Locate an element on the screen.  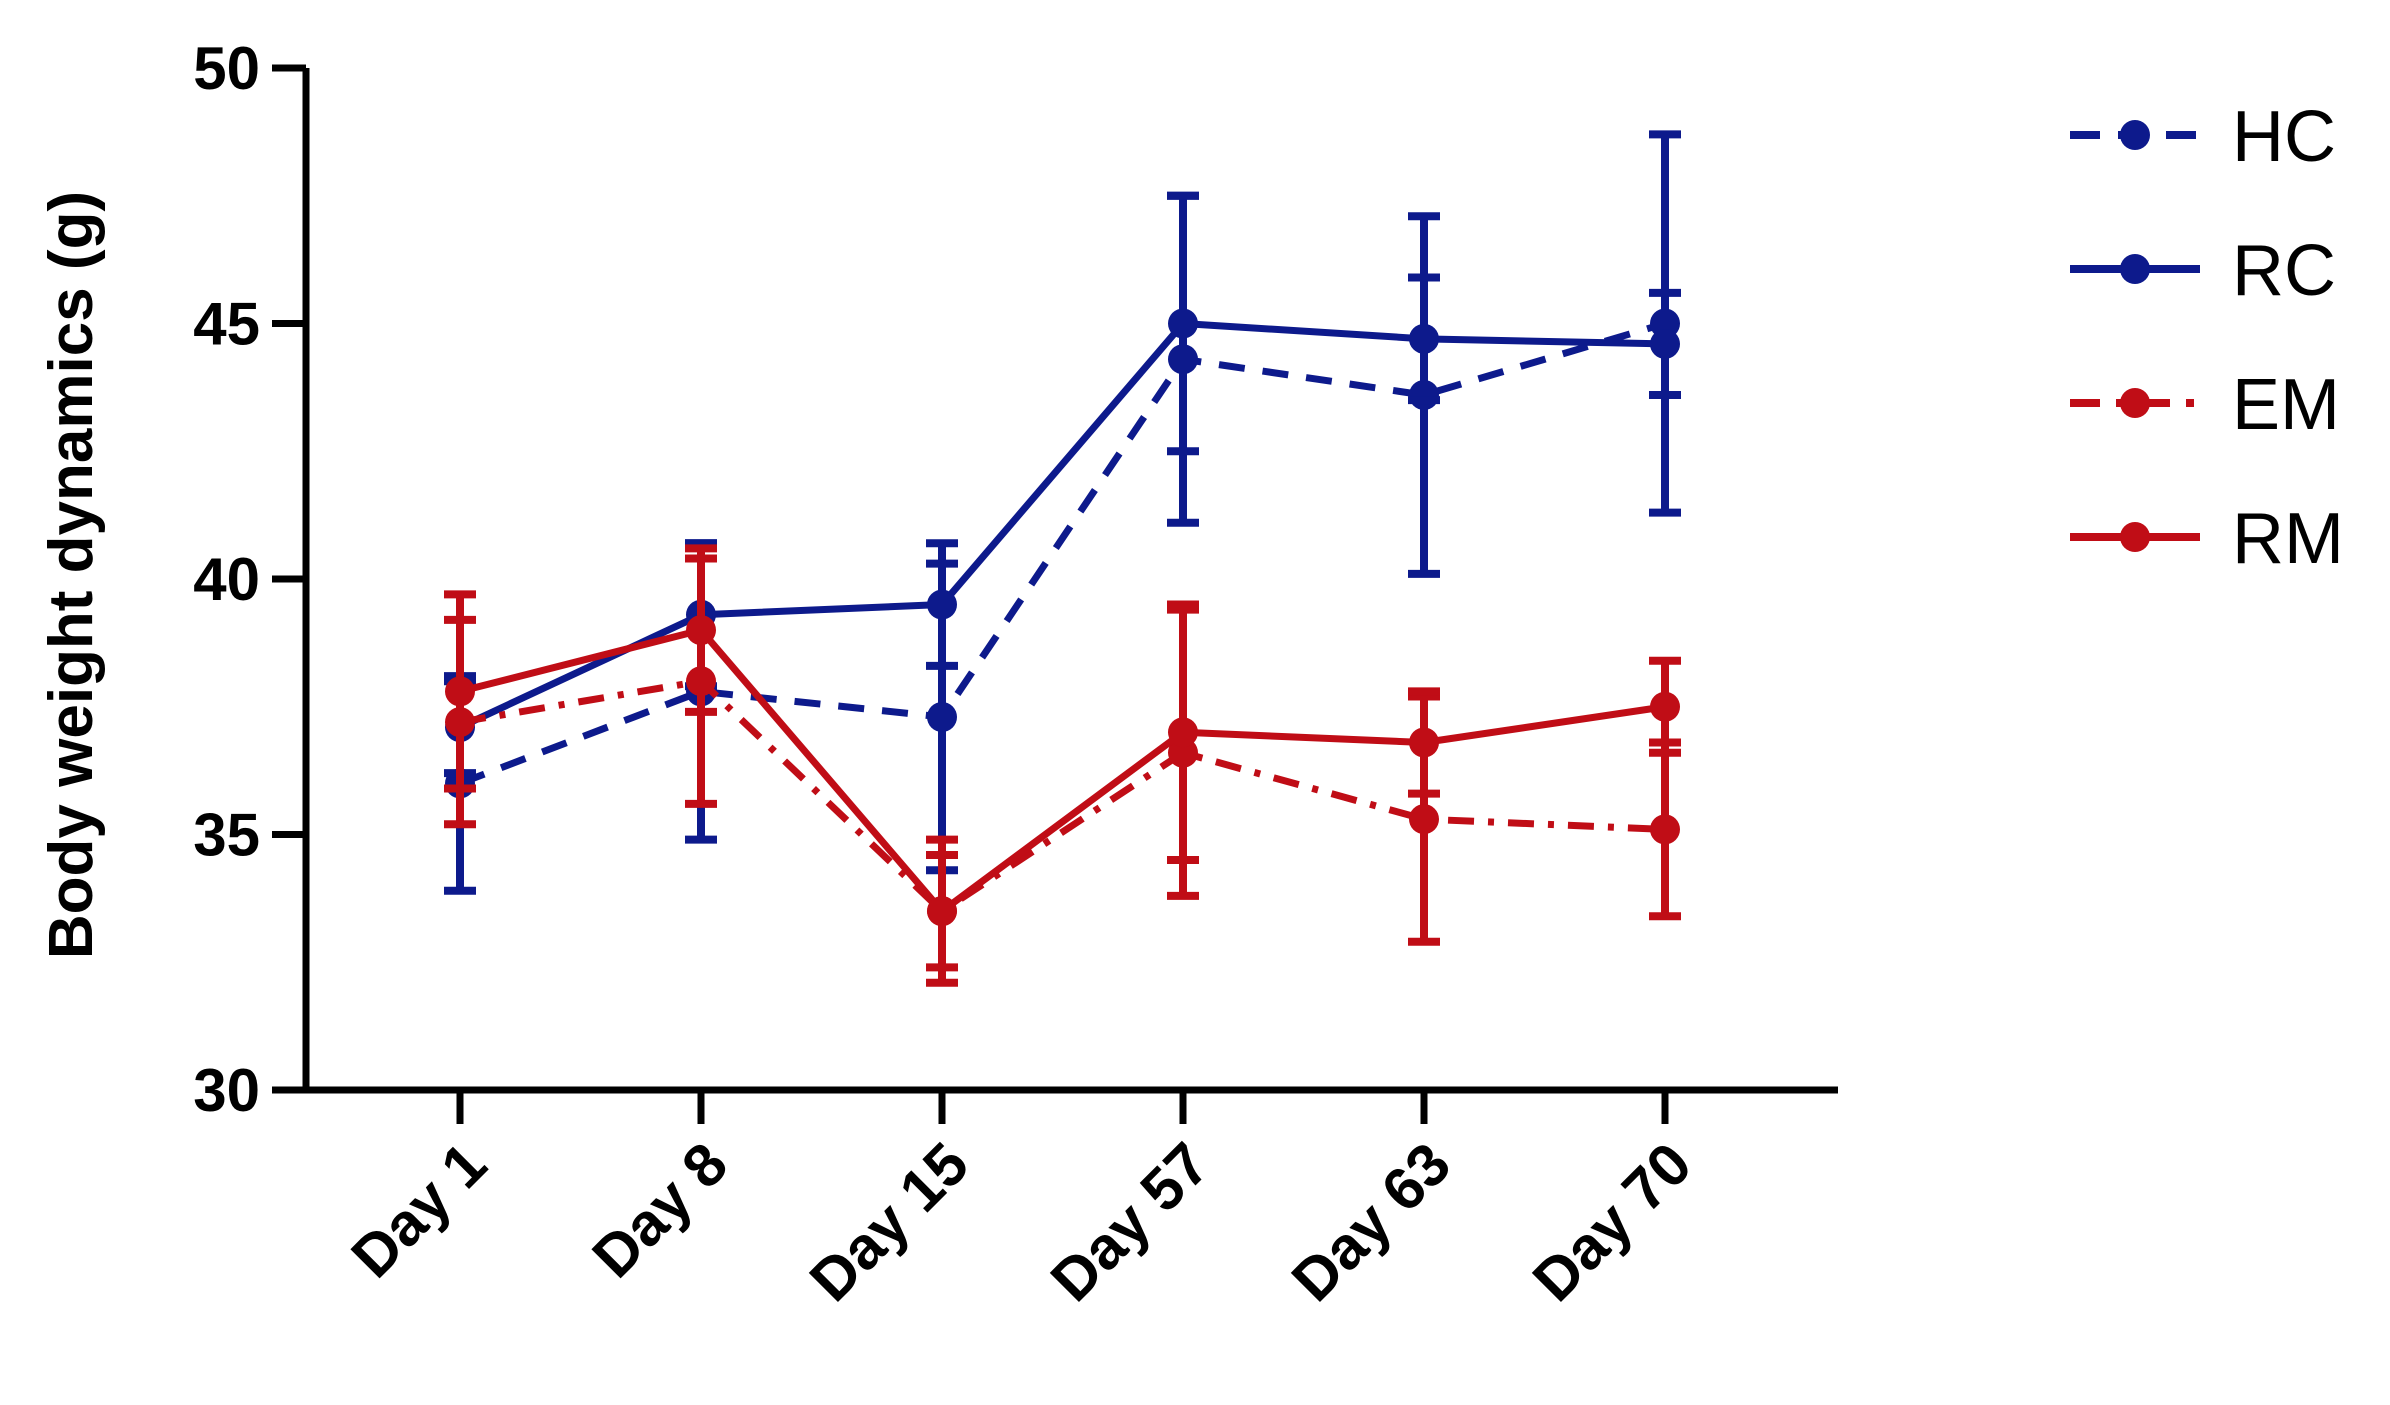
legend: HC RC EM RM is located at coordinates (2207, 338).